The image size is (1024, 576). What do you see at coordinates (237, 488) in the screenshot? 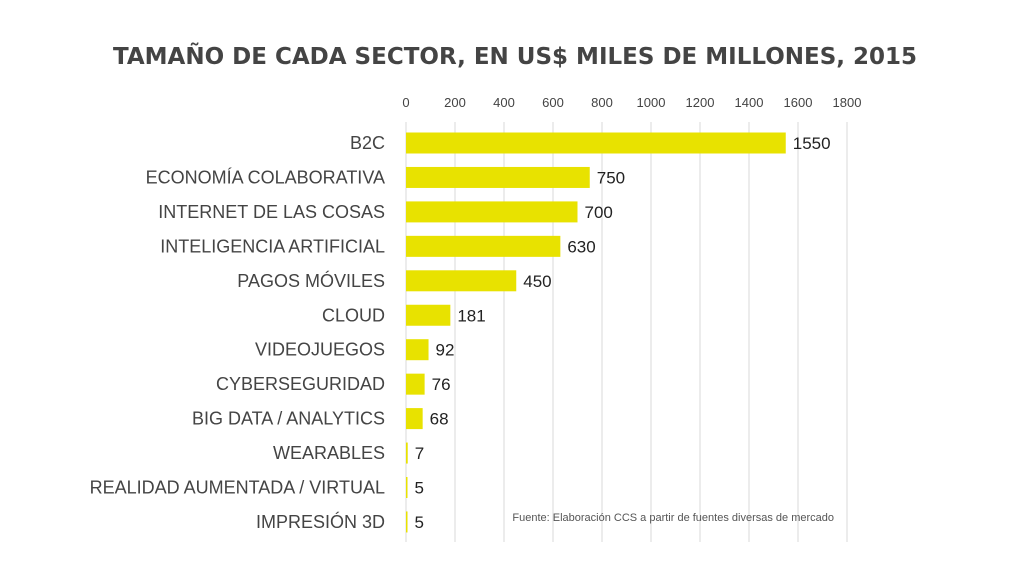
I see `category-label: REALIDAD AUMENTADA / VIRTUAL` at bounding box center [237, 488].